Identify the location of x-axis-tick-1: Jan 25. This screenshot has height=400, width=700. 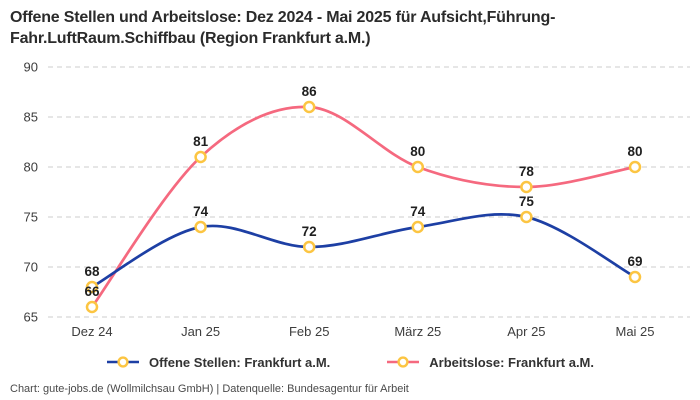
(200, 331).